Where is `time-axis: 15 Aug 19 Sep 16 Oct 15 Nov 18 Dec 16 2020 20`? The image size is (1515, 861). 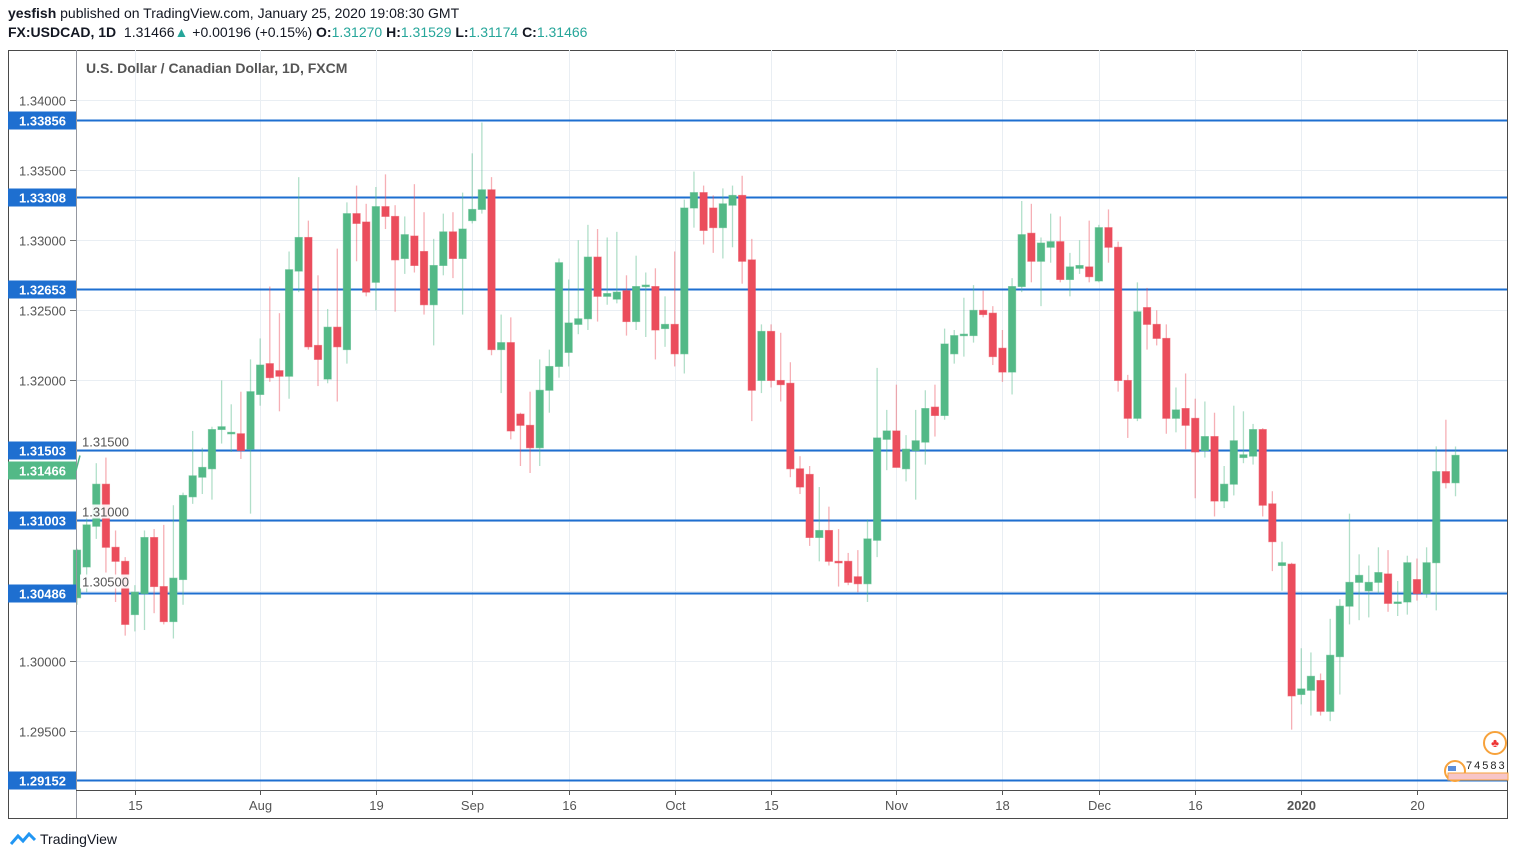
time-axis: 15 Aug 19 Sep 16 Oct 15 Nov 18 Dec 16 2020 20 is located at coordinates (776, 801).